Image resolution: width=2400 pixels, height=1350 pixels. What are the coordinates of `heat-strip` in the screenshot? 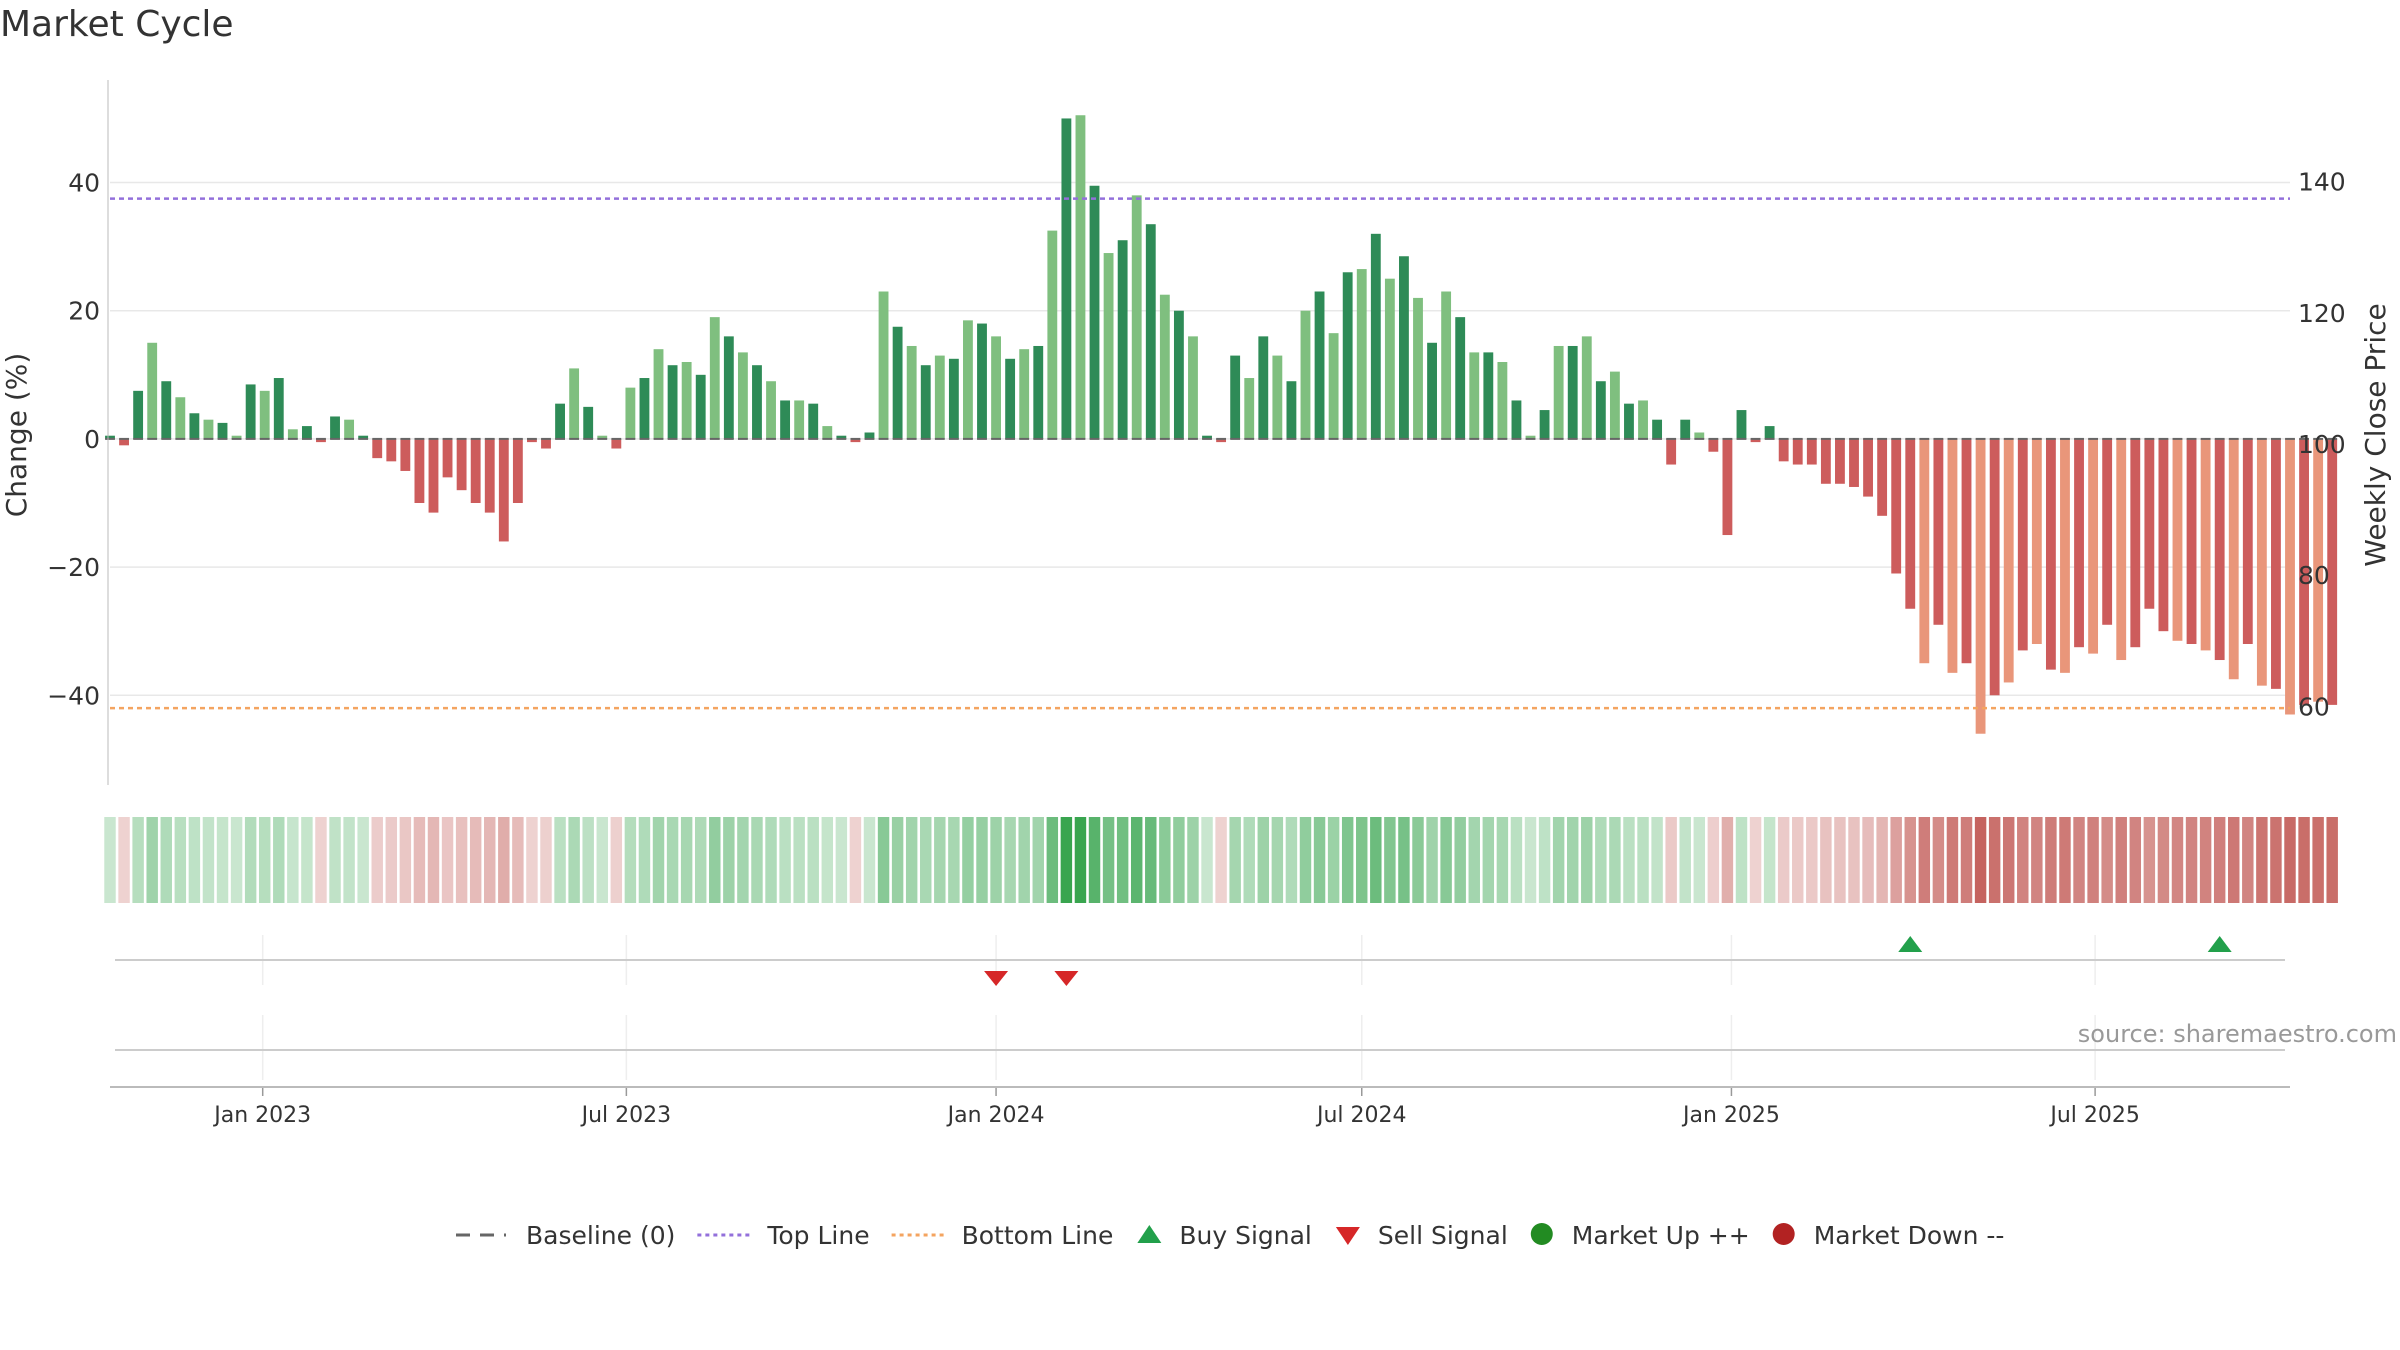 It's located at (1221, 860).